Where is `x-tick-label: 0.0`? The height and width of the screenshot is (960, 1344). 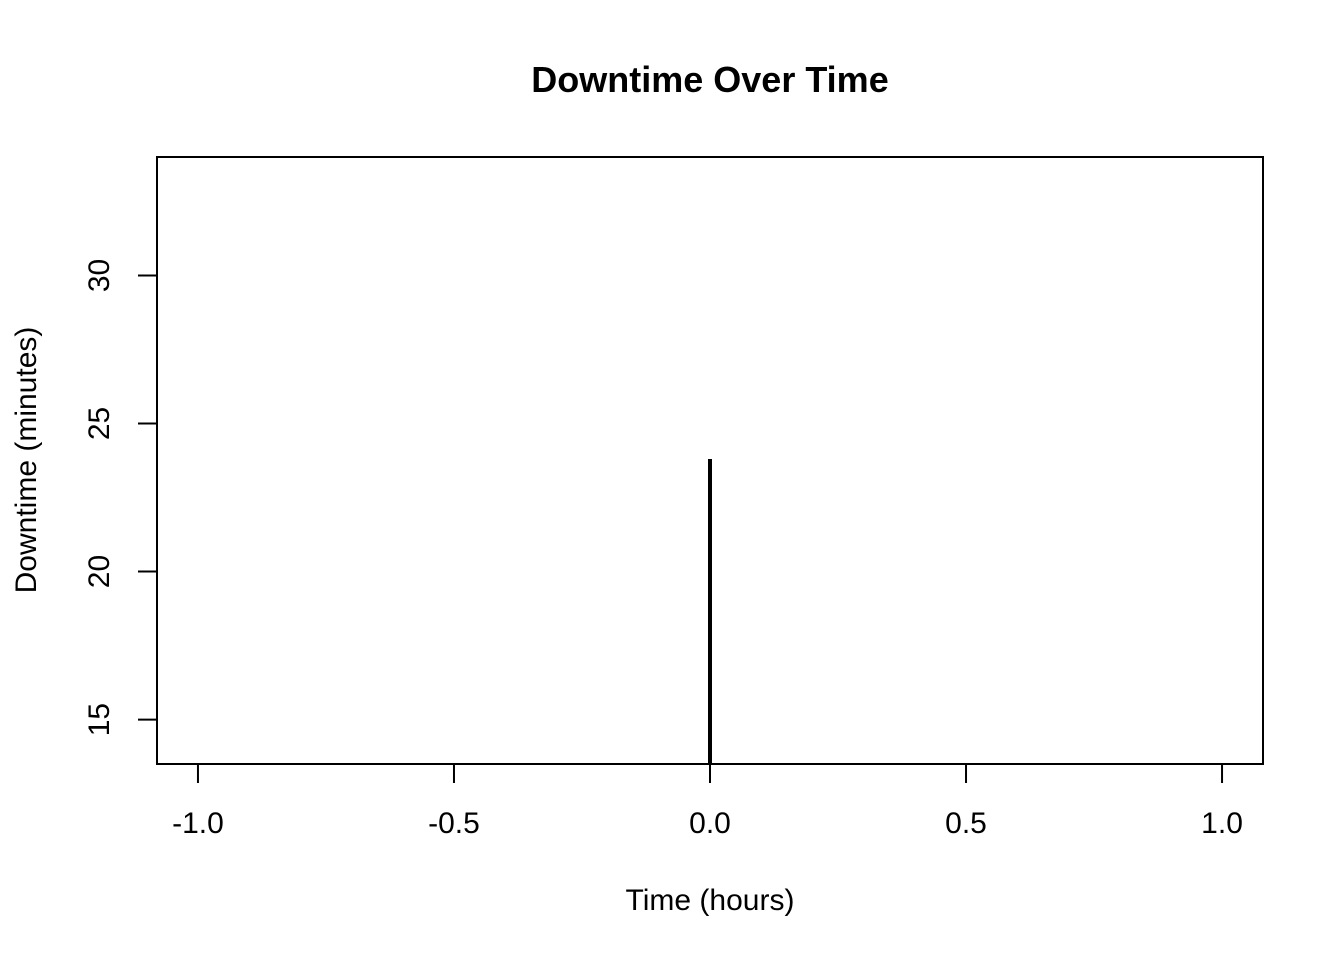
x-tick-label: 0.0 is located at coordinates (710, 823).